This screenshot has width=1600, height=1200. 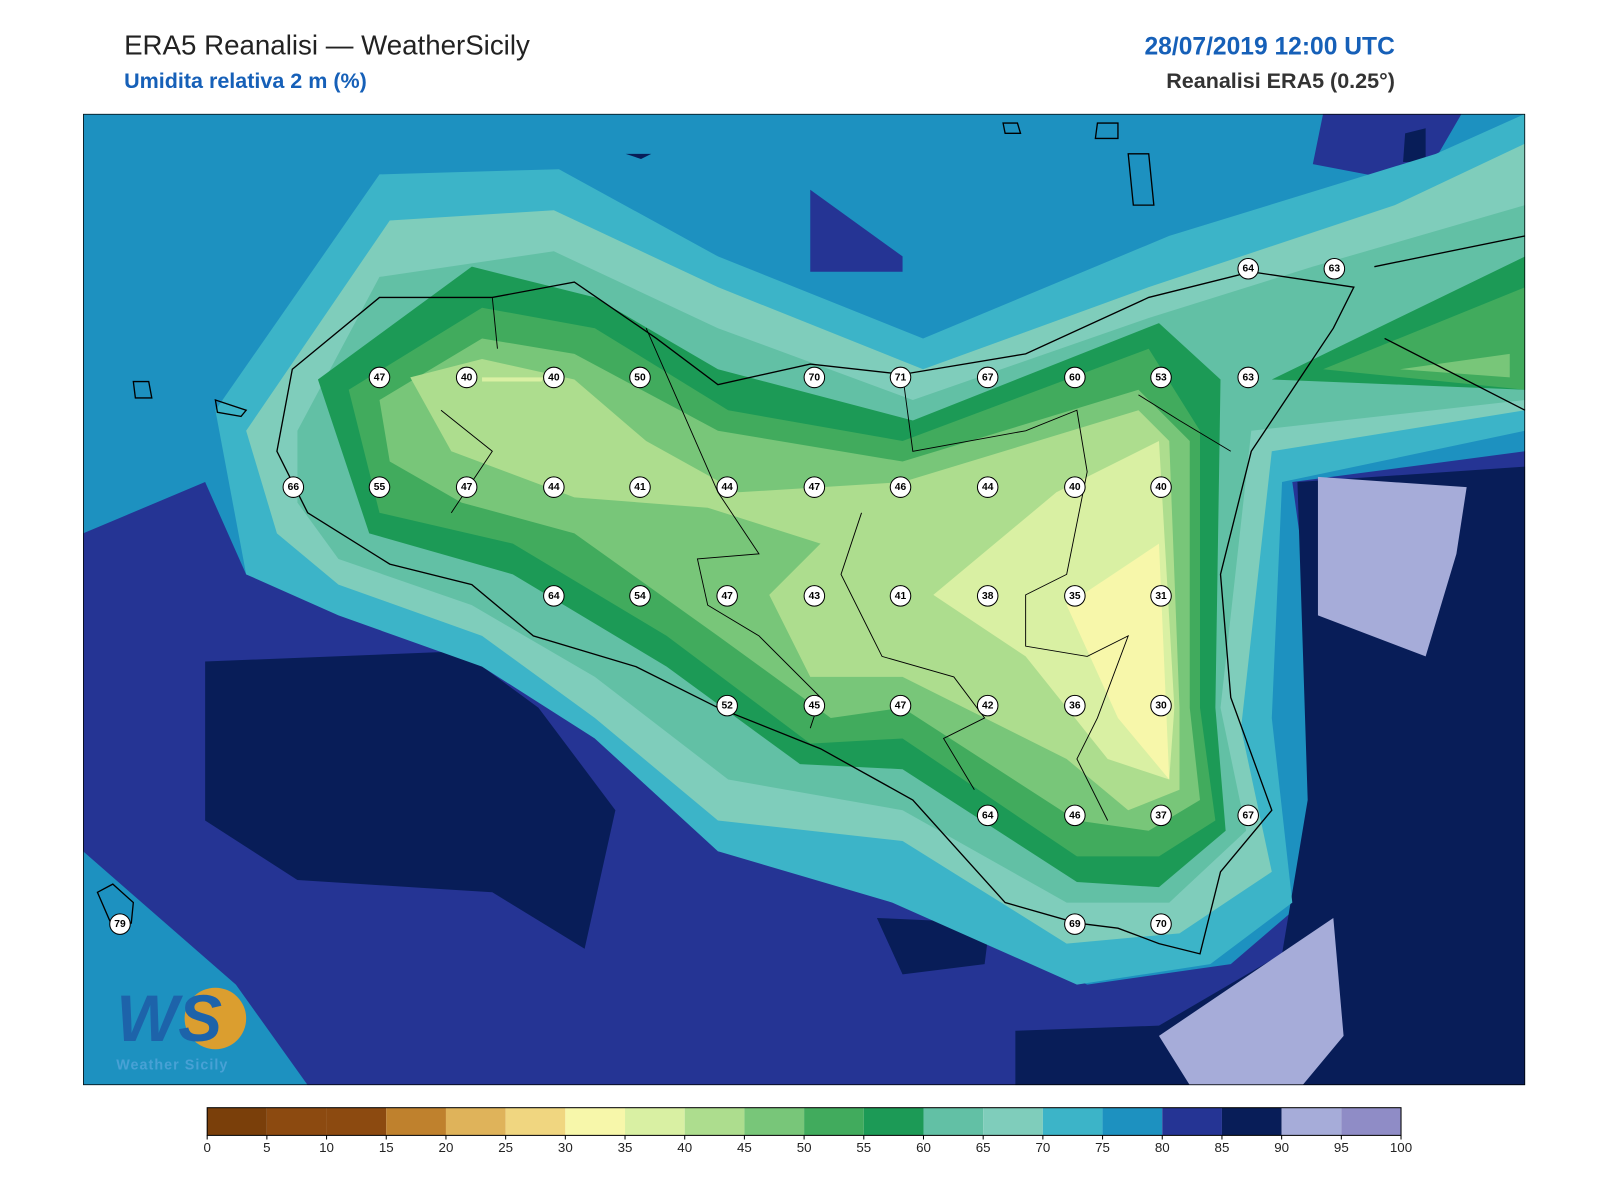 I want to click on station-value: 36, so click(x=1075, y=706).